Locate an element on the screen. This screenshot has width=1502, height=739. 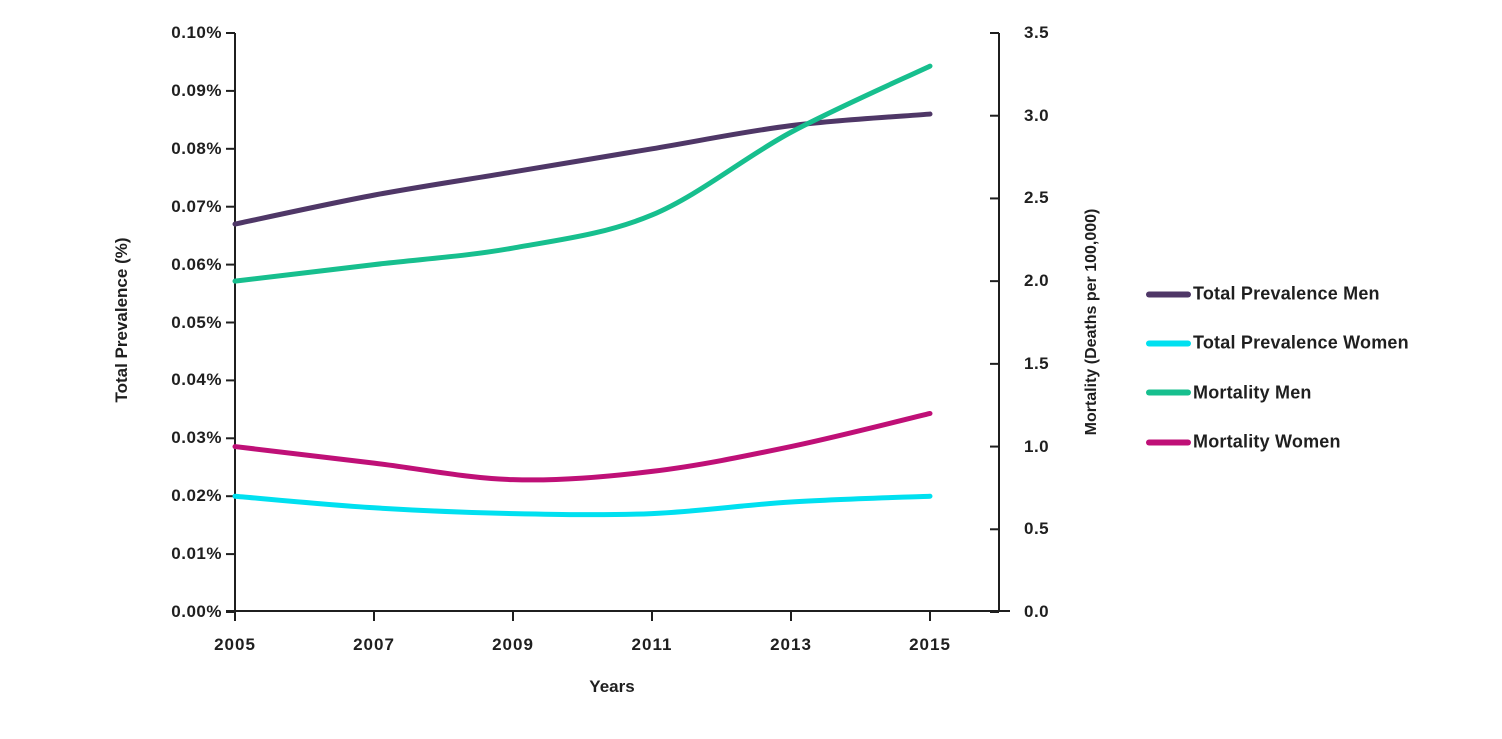
left-axis-tick-label: 0.07% is located at coordinates (196, 206).